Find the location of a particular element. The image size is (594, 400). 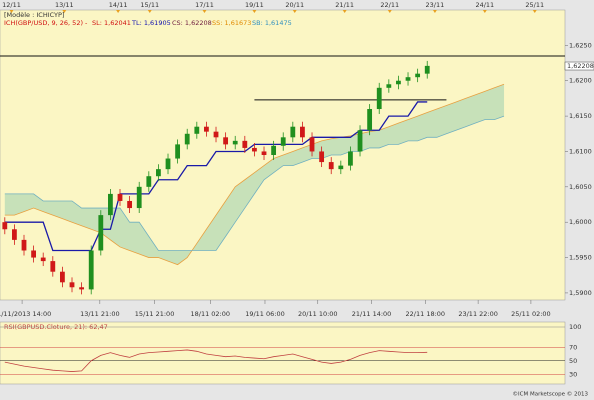

stat-label: SB: 1,61475 is located at coordinates (272, 23).